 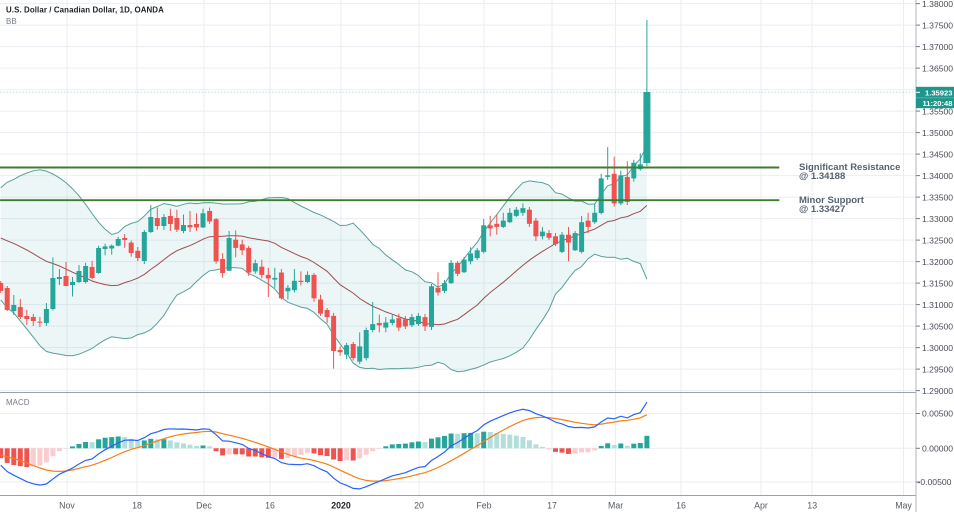 What do you see at coordinates (937, 197) in the screenshot?
I see `svg-text: 1.33500` at bounding box center [937, 197].